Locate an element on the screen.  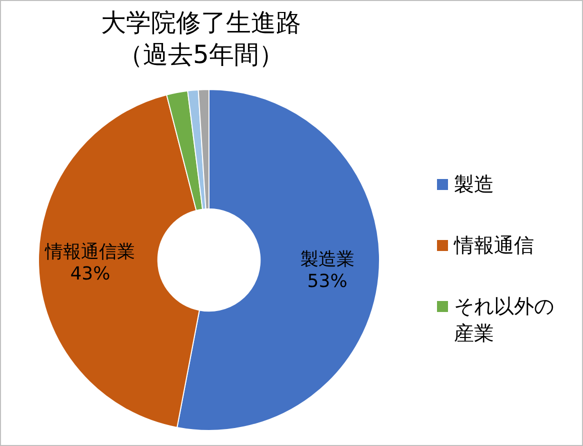
data-label: 製造業 53% is located at coordinates (327, 270).